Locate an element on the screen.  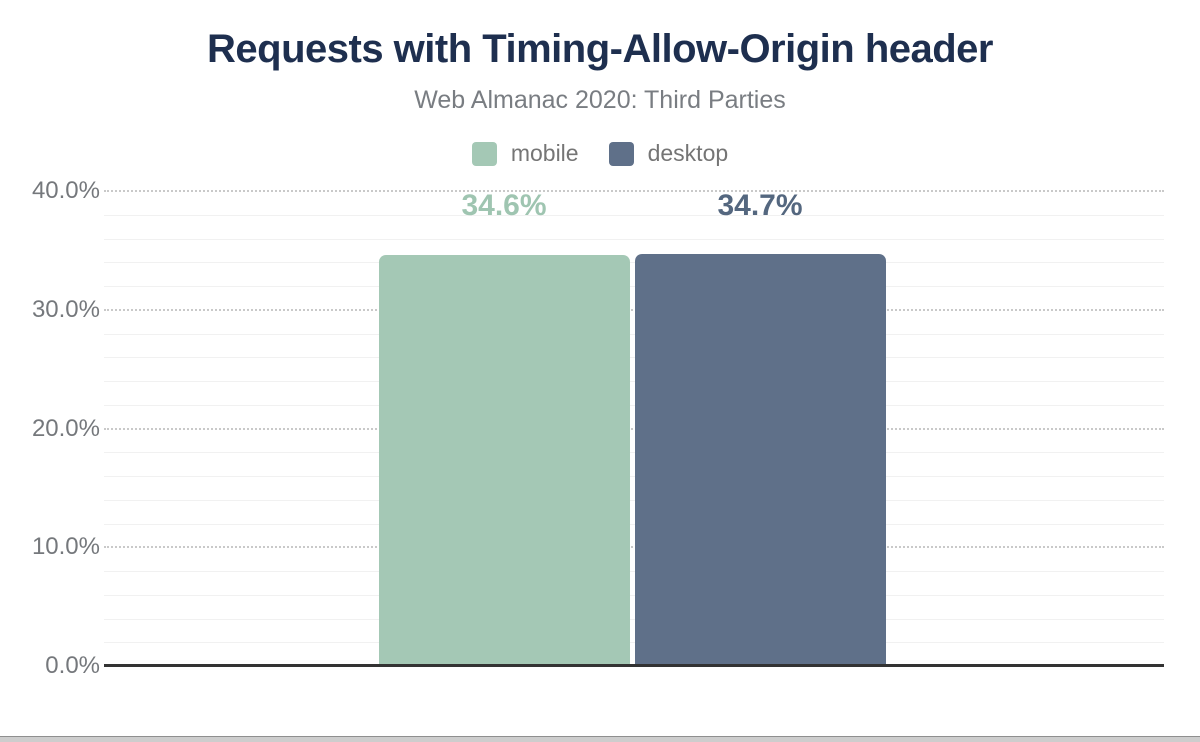
legend-label-mobile: mobile is located at coordinates (544, 153).